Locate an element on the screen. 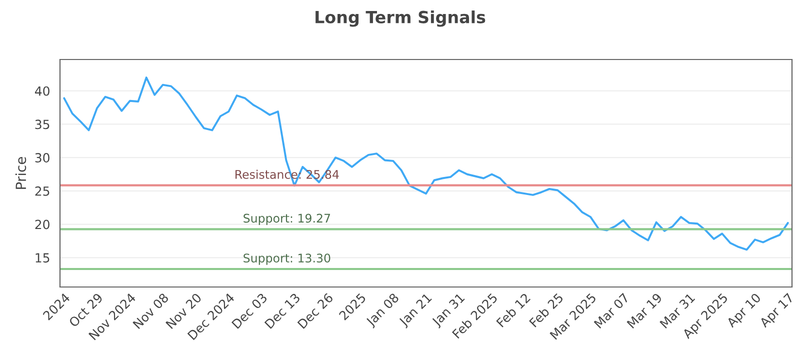 The image size is (800, 350). y-tick-label: 20 is located at coordinates (42, 225).